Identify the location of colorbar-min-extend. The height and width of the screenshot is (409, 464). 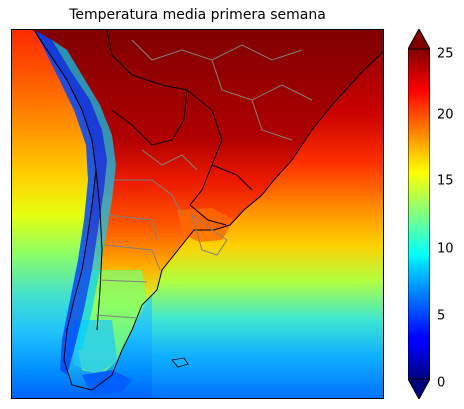
(419, 388).